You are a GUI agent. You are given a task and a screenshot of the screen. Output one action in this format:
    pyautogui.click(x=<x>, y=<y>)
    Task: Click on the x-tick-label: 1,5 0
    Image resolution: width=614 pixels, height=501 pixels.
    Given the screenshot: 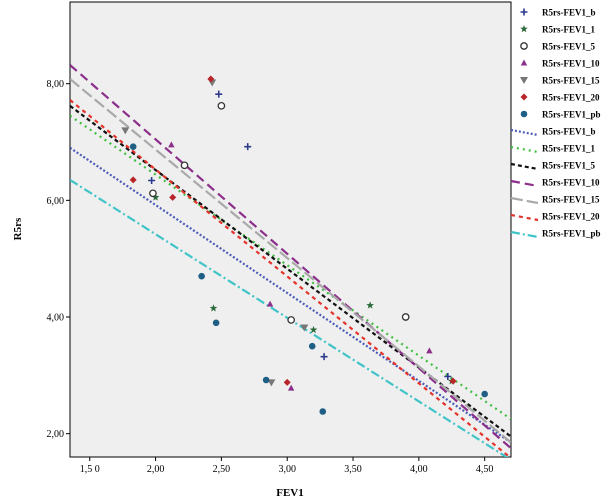 What is the action you would take?
    pyautogui.click(x=90, y=469)
    